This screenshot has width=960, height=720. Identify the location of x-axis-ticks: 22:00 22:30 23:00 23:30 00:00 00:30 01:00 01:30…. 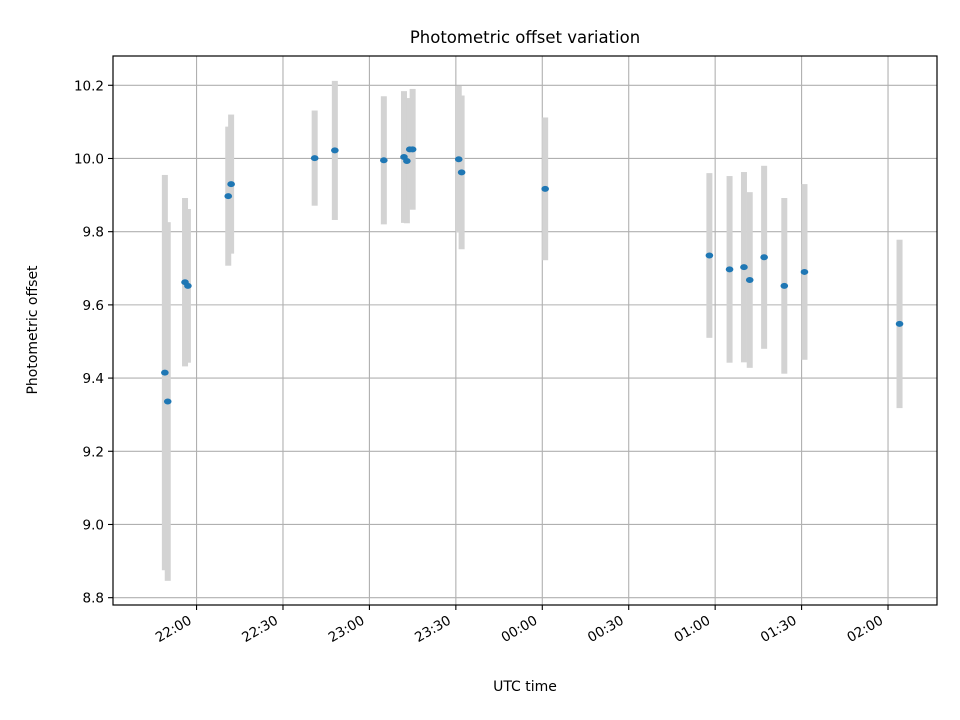
(521, 625).